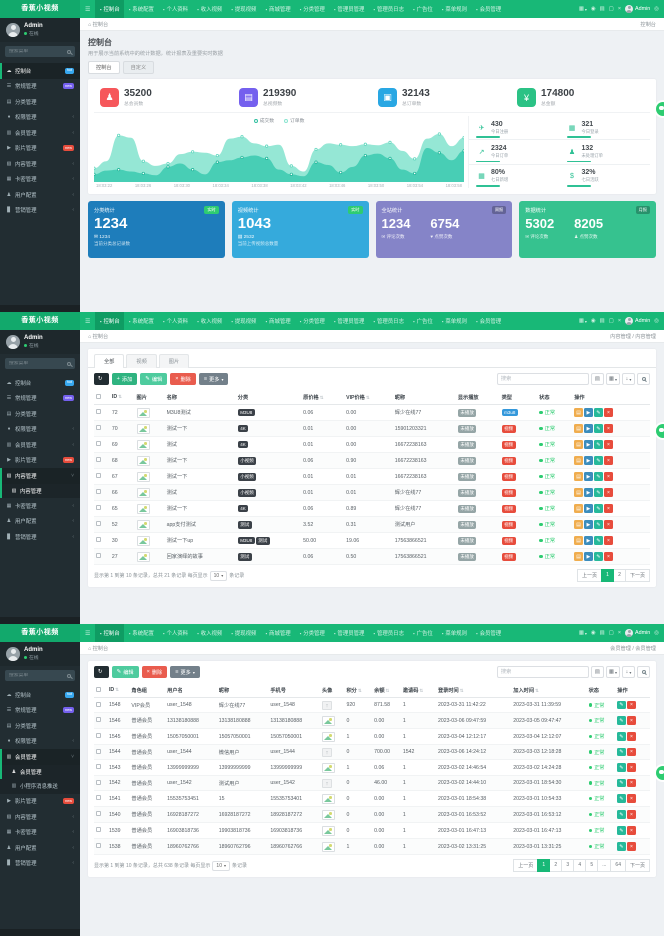 The height and width of the screenshot is (936, 664). What do you see at coordinates (526, 865) in the screenshot?
I see `page-button: 上一页` at bounding box center [526, 865].